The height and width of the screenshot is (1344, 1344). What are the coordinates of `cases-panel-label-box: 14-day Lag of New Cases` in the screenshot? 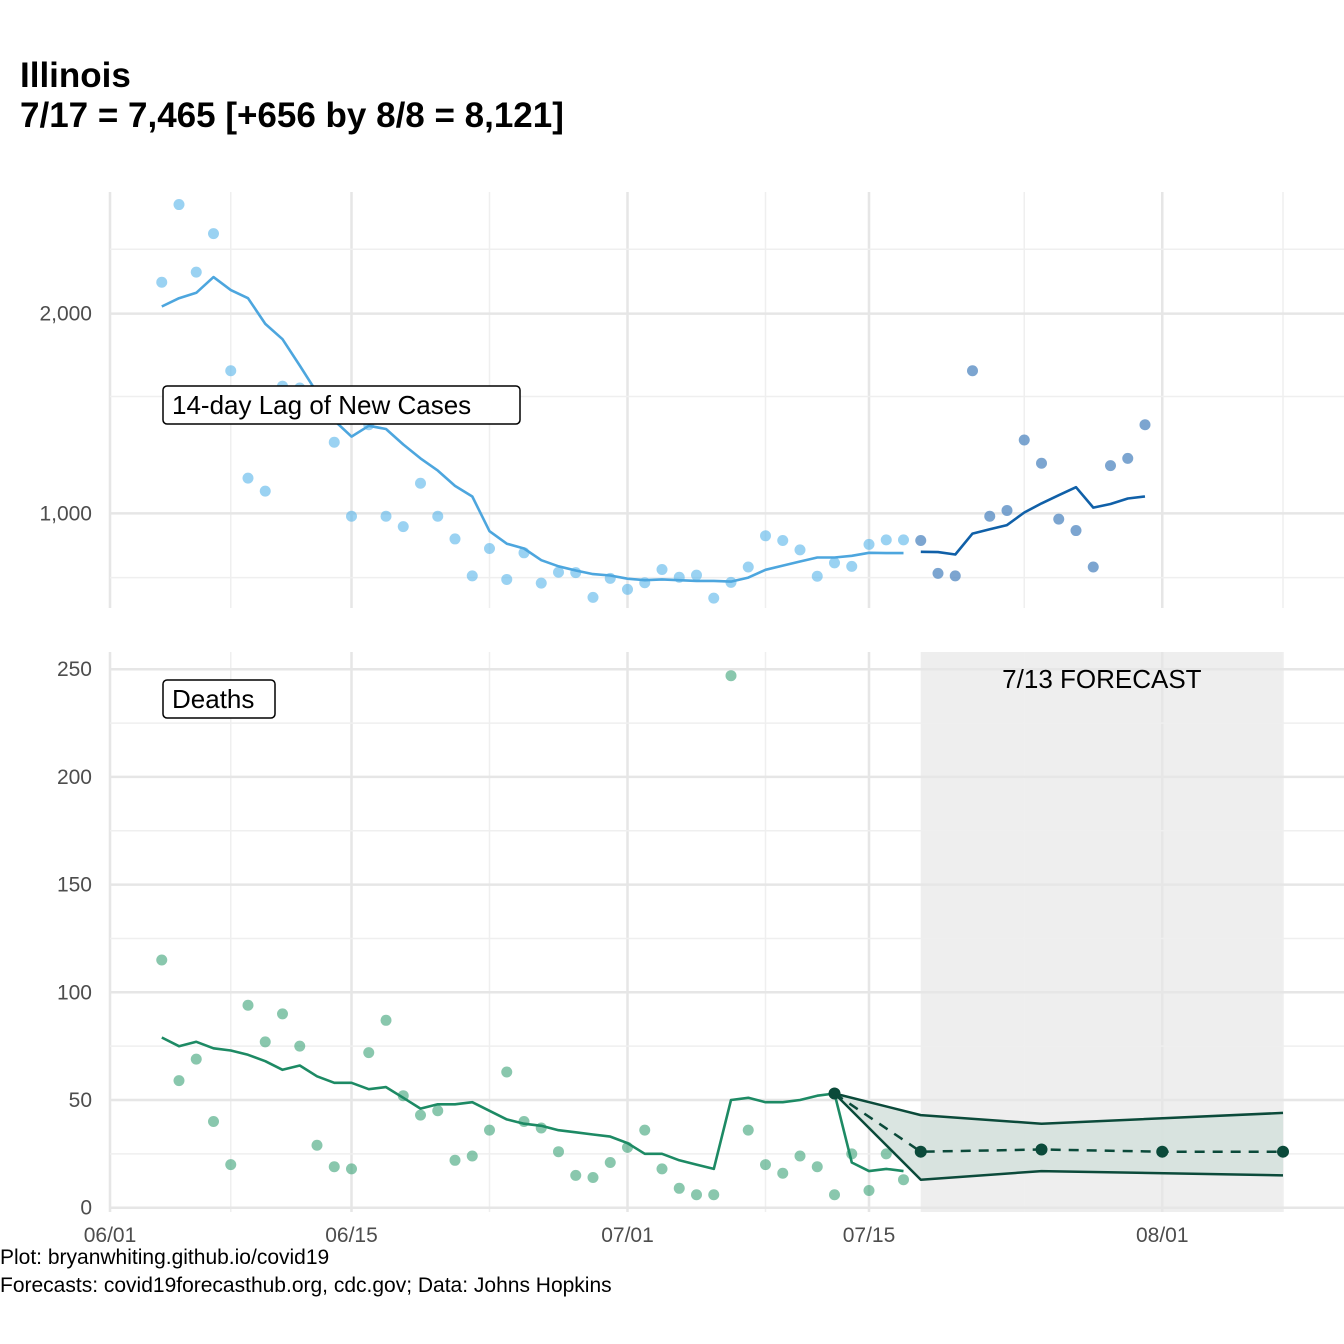 It's located at (341, 405).